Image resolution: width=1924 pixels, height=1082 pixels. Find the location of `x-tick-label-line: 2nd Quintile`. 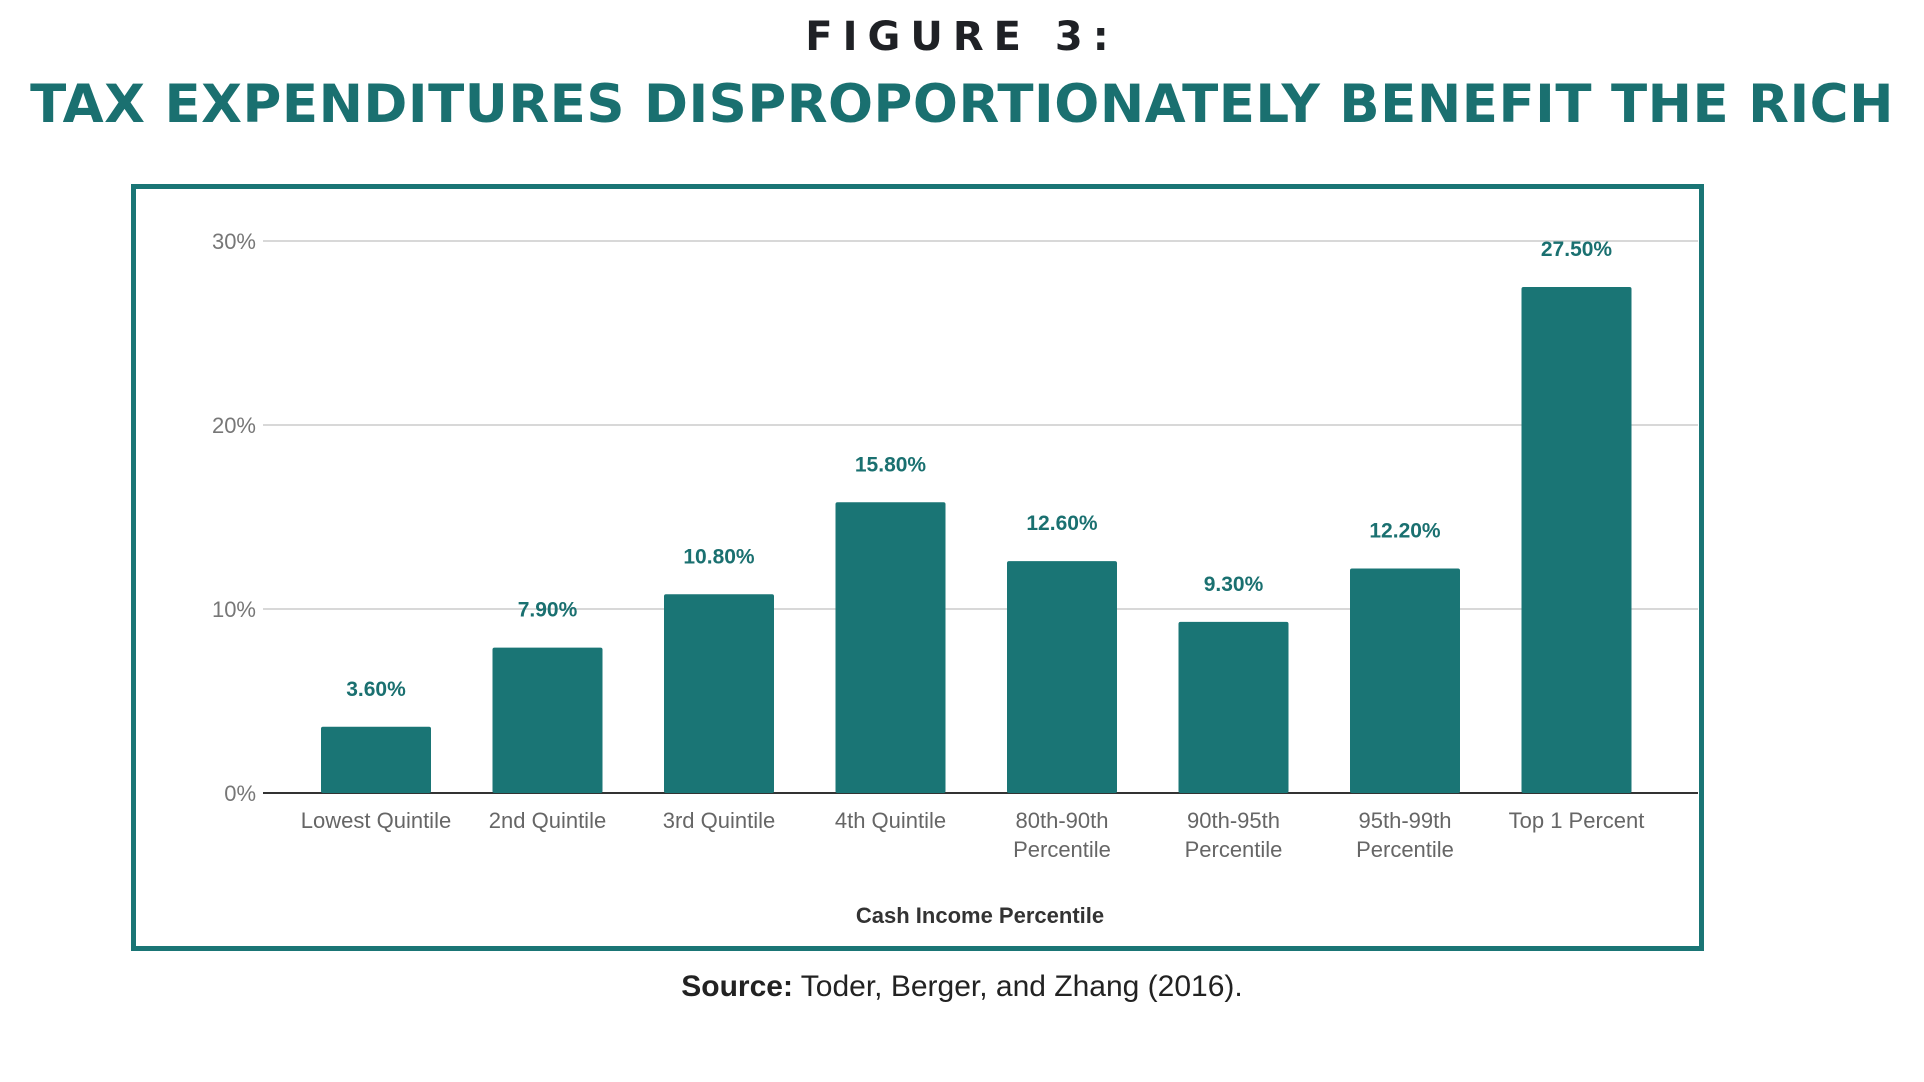

x-tick-label-line: 2nd Quintile is located at coordinates (547, 820).